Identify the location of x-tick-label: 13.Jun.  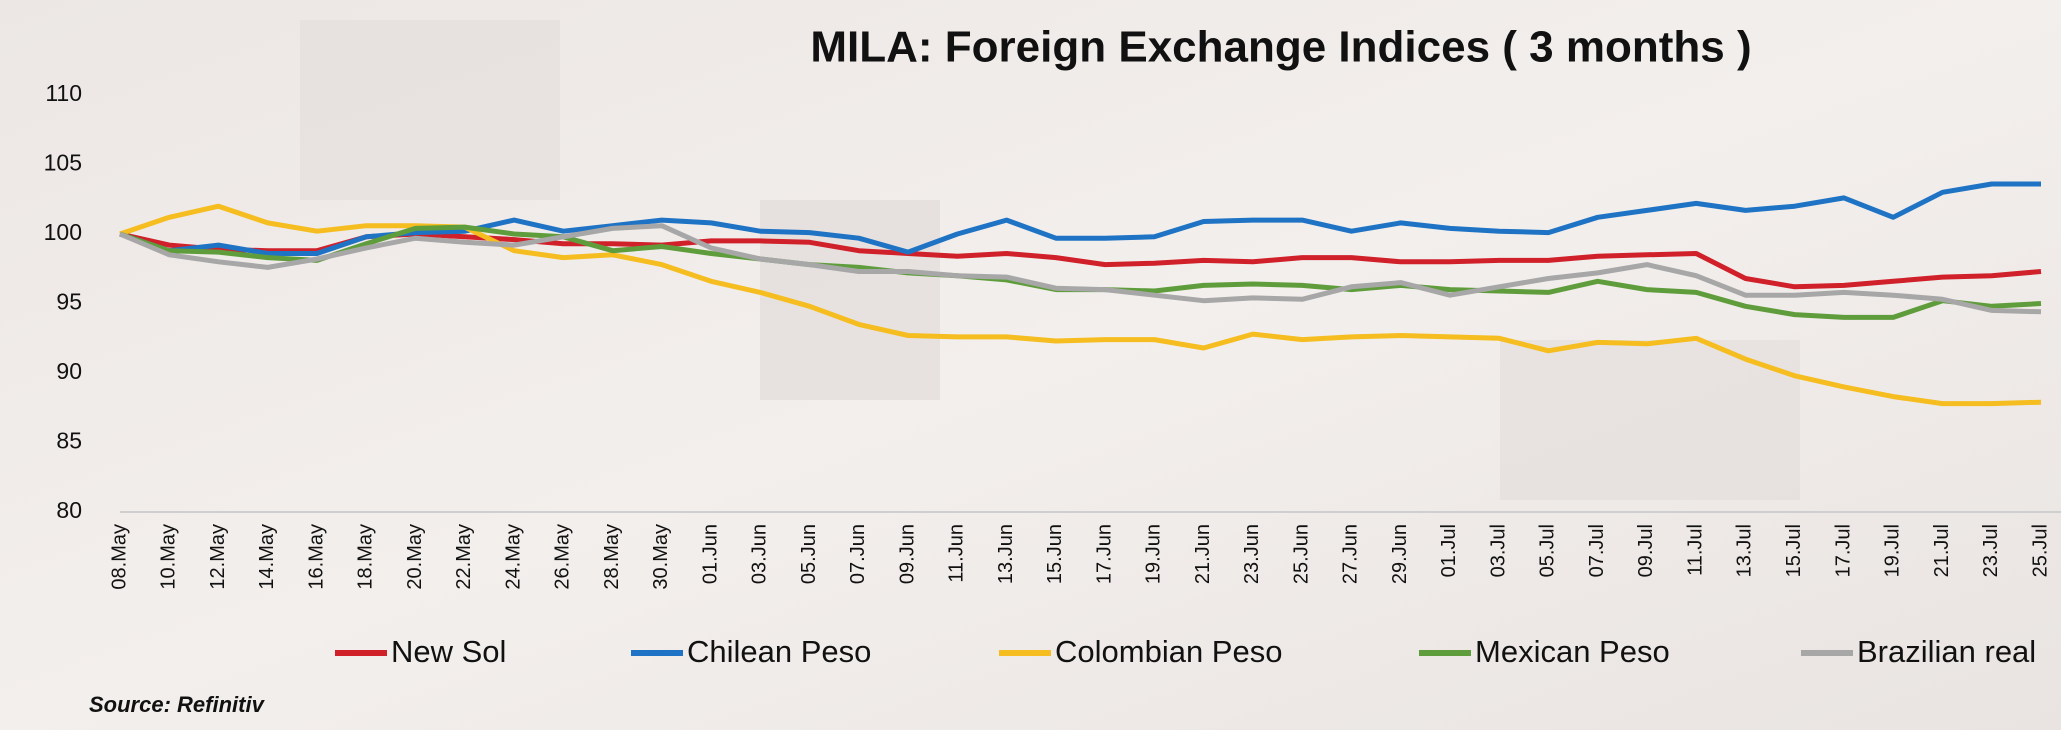
(1006, 554).